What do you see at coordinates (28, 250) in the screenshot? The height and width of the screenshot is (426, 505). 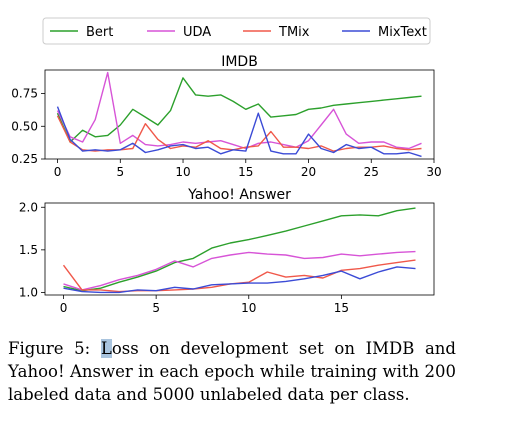 I see `y-tick-label: 1.5` at bounding box center [28, 250].